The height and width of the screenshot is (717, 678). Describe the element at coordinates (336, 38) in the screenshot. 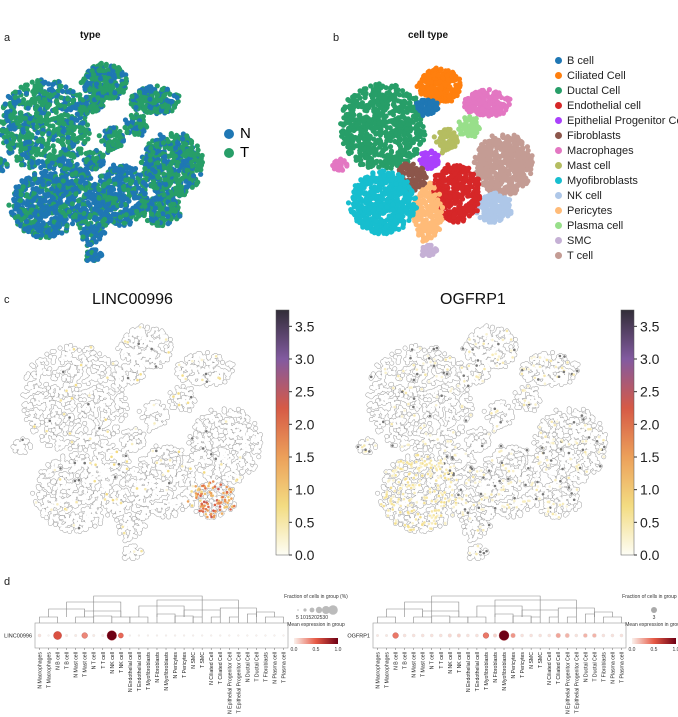

I see `panel-label-b: b` at that location.